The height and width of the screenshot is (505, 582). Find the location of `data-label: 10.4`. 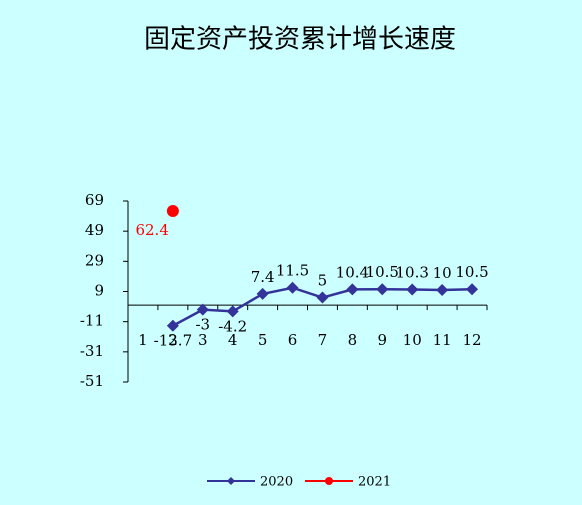

data-label: 10.4 is located at coordinates (352, 272).